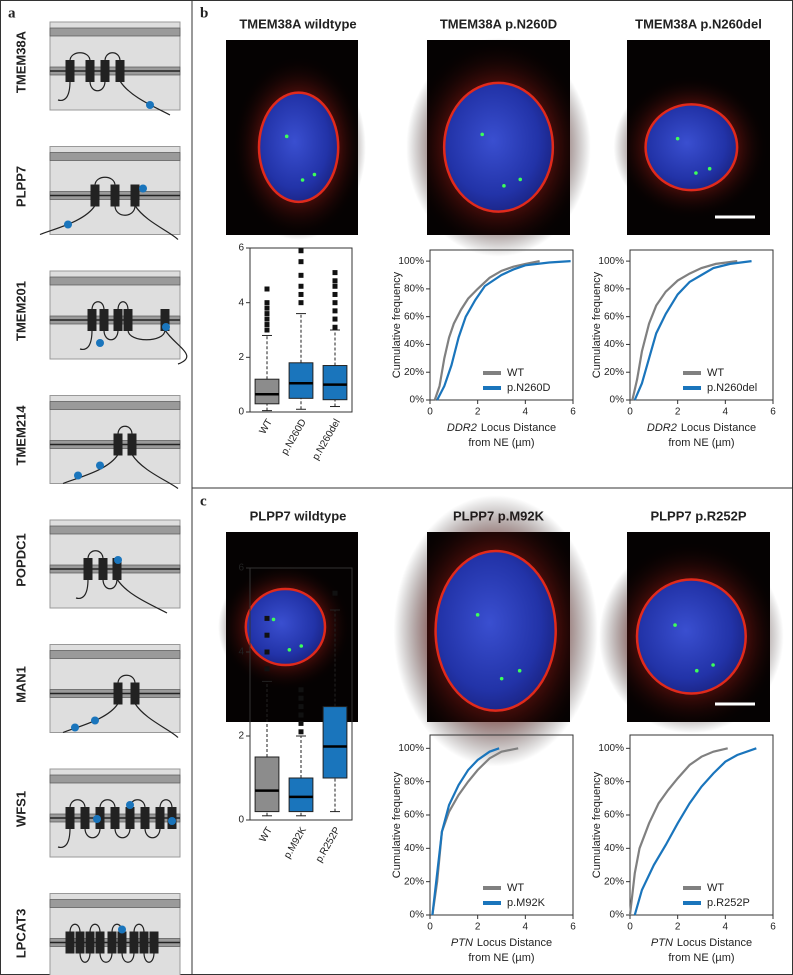 Image resolution: width=793 pixels, height=975 pixels. What do you see at coordinates (294, 437) in the screenshot?
I see `x-tick-label: p.N260D` at bounding box center [294, 437].